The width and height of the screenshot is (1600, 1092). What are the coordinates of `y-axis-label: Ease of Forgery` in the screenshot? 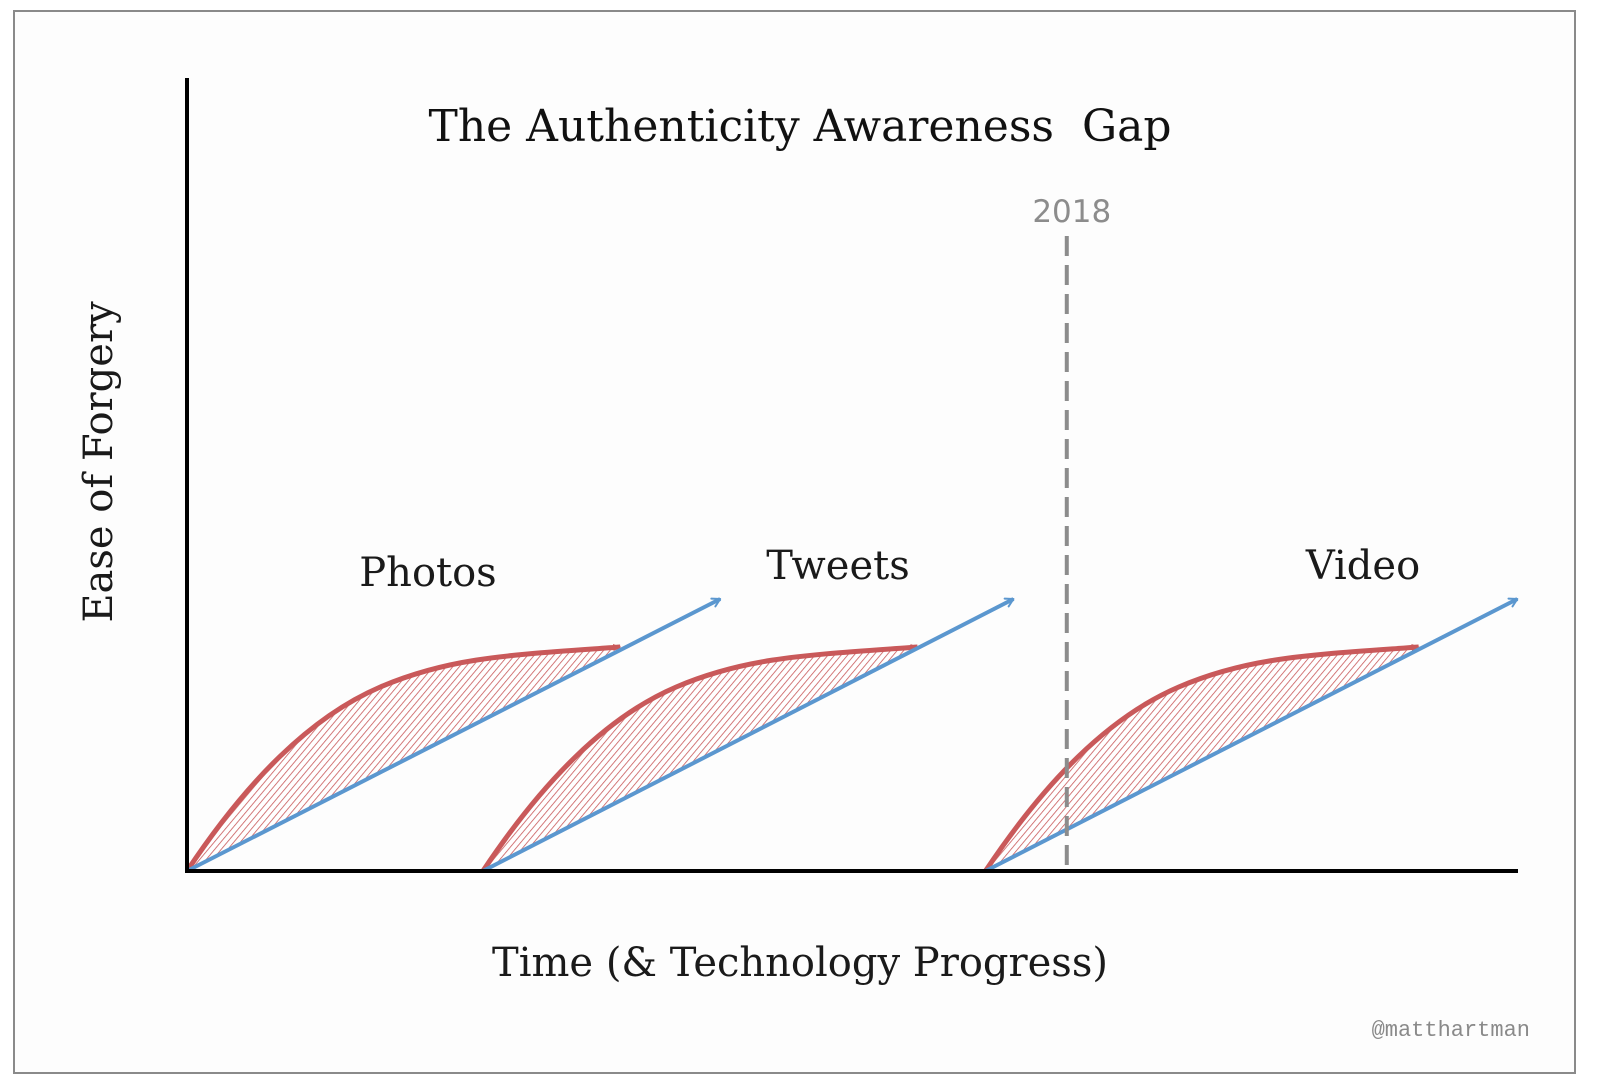 It's located at (99, 462).